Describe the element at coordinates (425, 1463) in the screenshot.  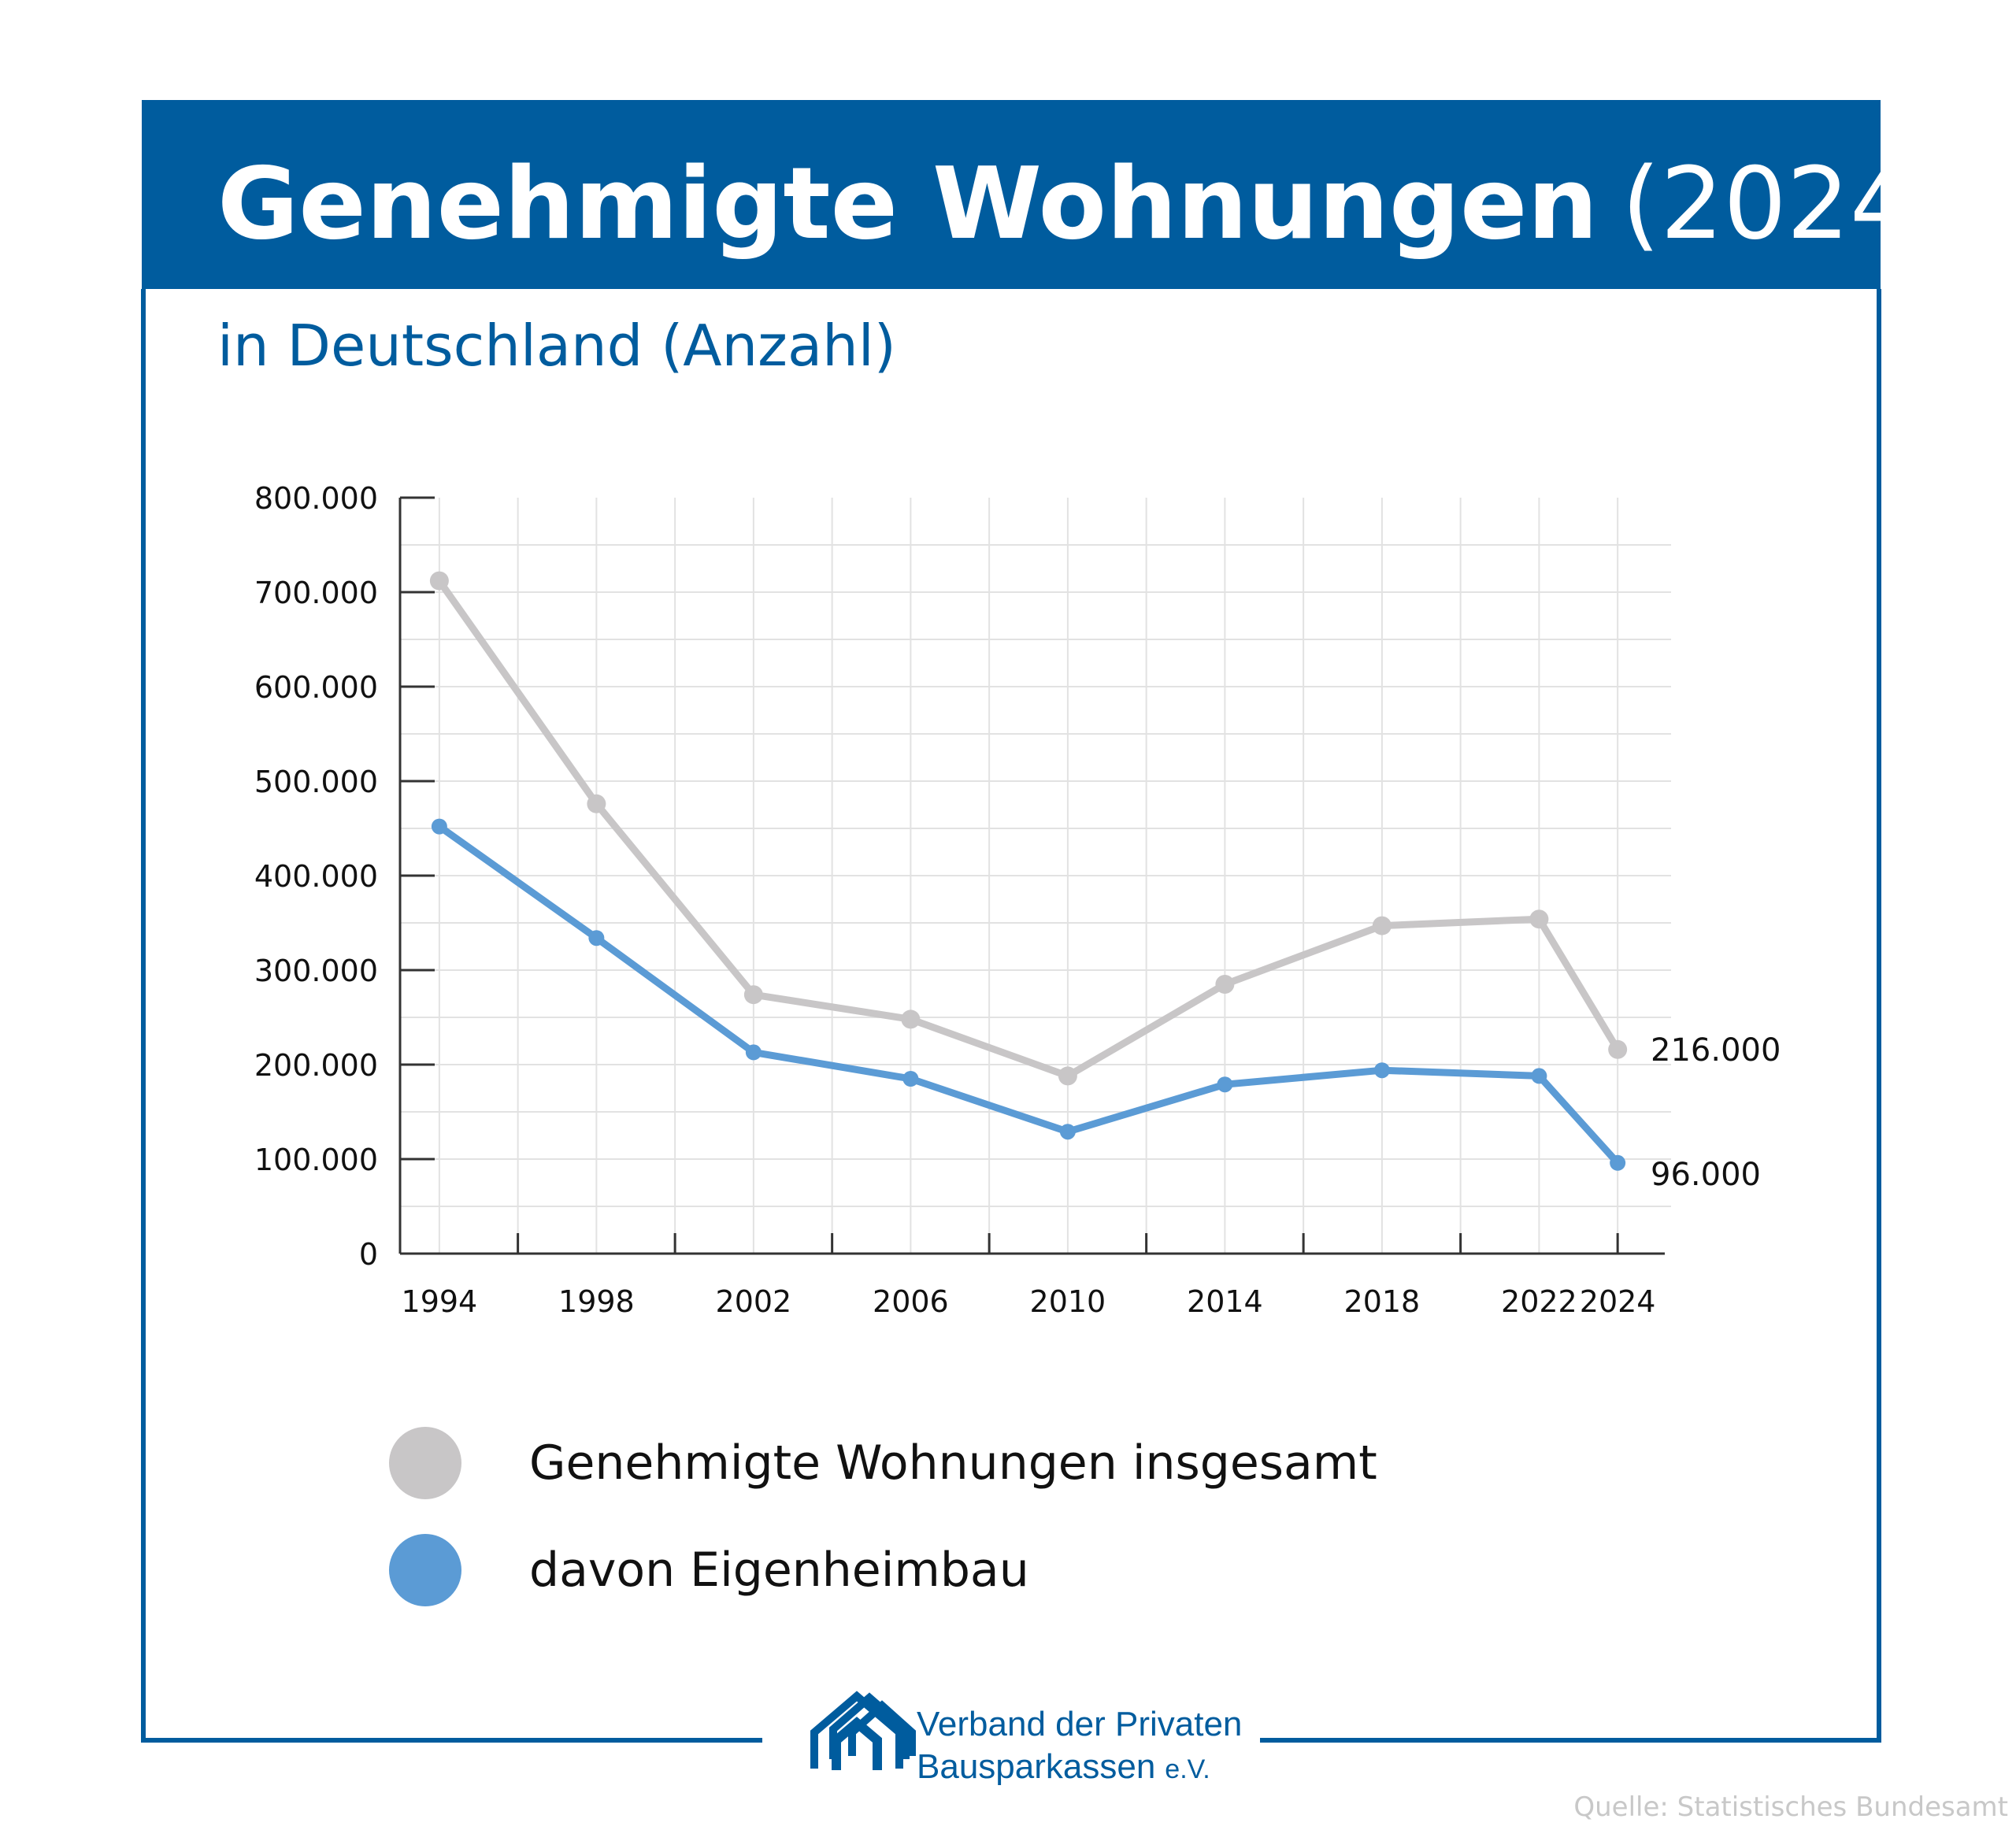
I see `legend-marker-total` at that location.